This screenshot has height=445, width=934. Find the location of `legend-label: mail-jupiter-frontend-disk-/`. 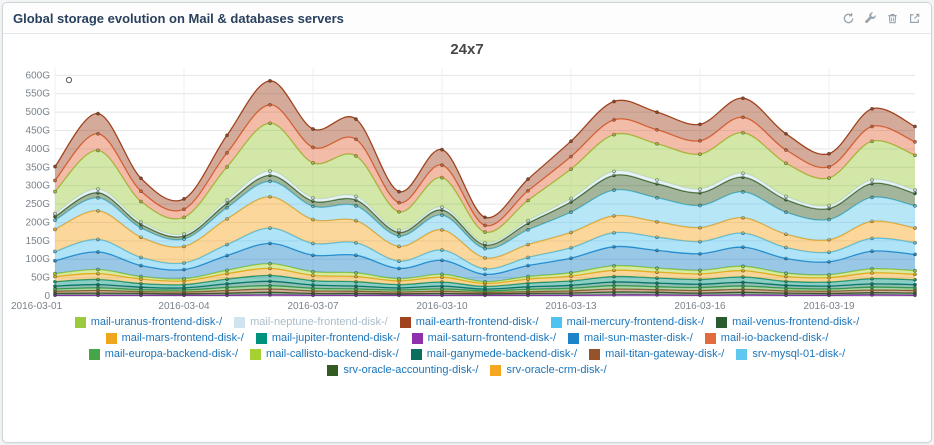

legend-label: mail-jupiter-frontend-disk-/ is located at coordinates (335, 338).